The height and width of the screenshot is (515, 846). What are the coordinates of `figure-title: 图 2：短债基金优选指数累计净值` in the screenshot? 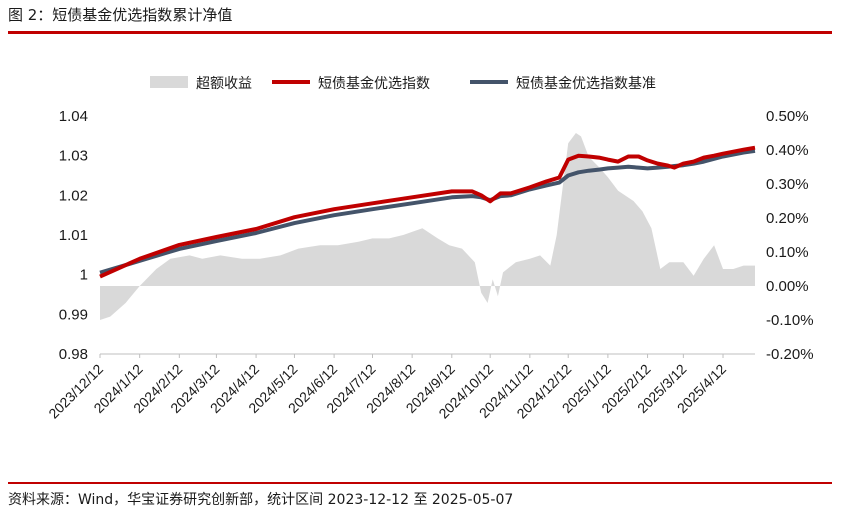 It's located at (120, 15).